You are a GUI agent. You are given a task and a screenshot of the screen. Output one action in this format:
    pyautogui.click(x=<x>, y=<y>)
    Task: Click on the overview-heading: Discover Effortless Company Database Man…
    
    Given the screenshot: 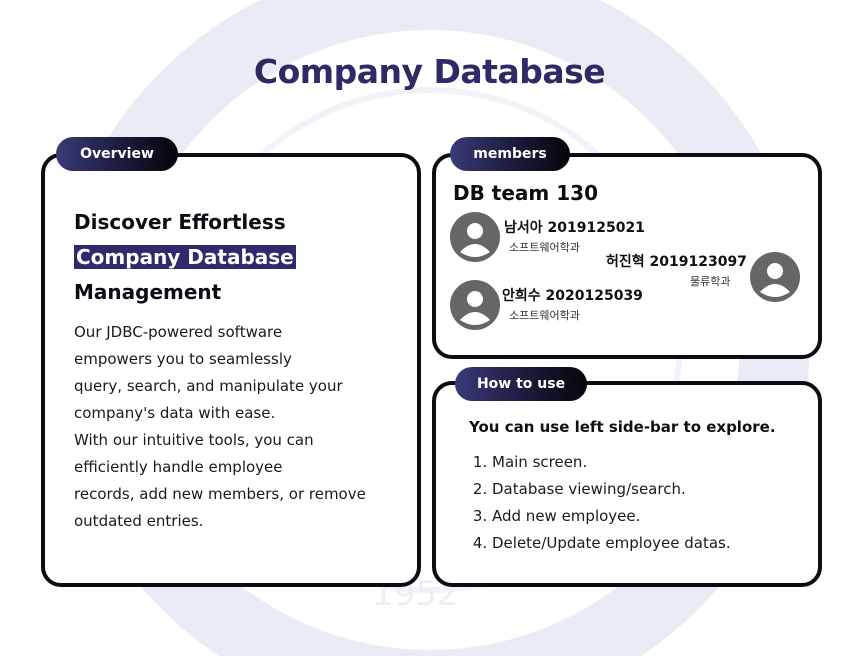 What is the action you would take?
    pyautogui.click(x=185, y=257)
    